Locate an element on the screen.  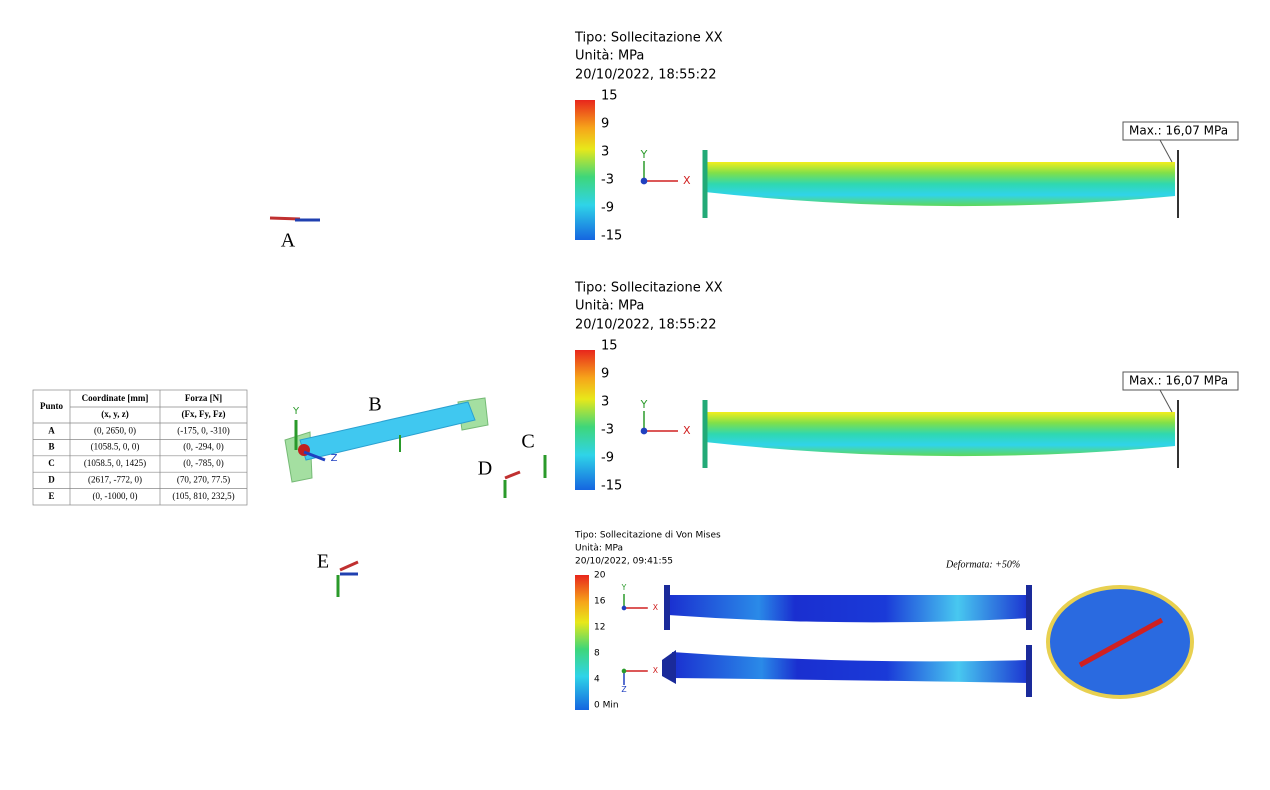
legend-tick: 20 is located at coordinates (600, 576).